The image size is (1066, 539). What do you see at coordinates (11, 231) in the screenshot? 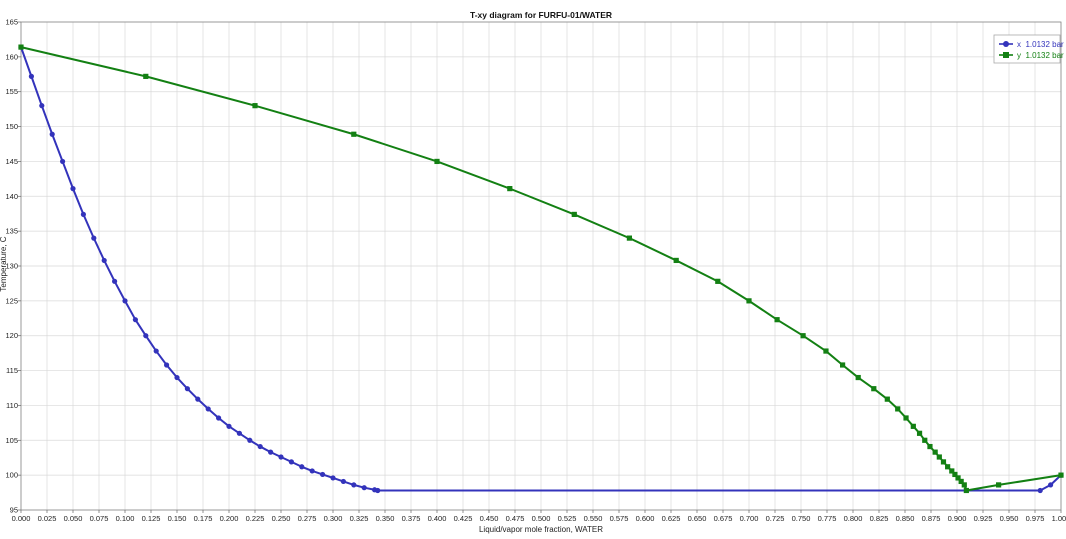
I see `y-tick-label: 135` at bounding box center [11, 231].